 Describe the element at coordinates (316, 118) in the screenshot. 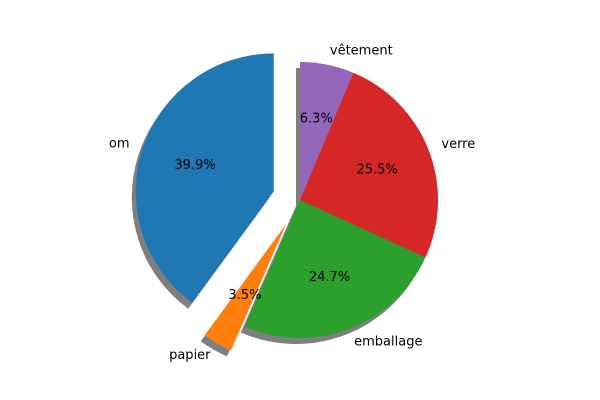

I see `percent-label-vetement: 6.3%` at that location.